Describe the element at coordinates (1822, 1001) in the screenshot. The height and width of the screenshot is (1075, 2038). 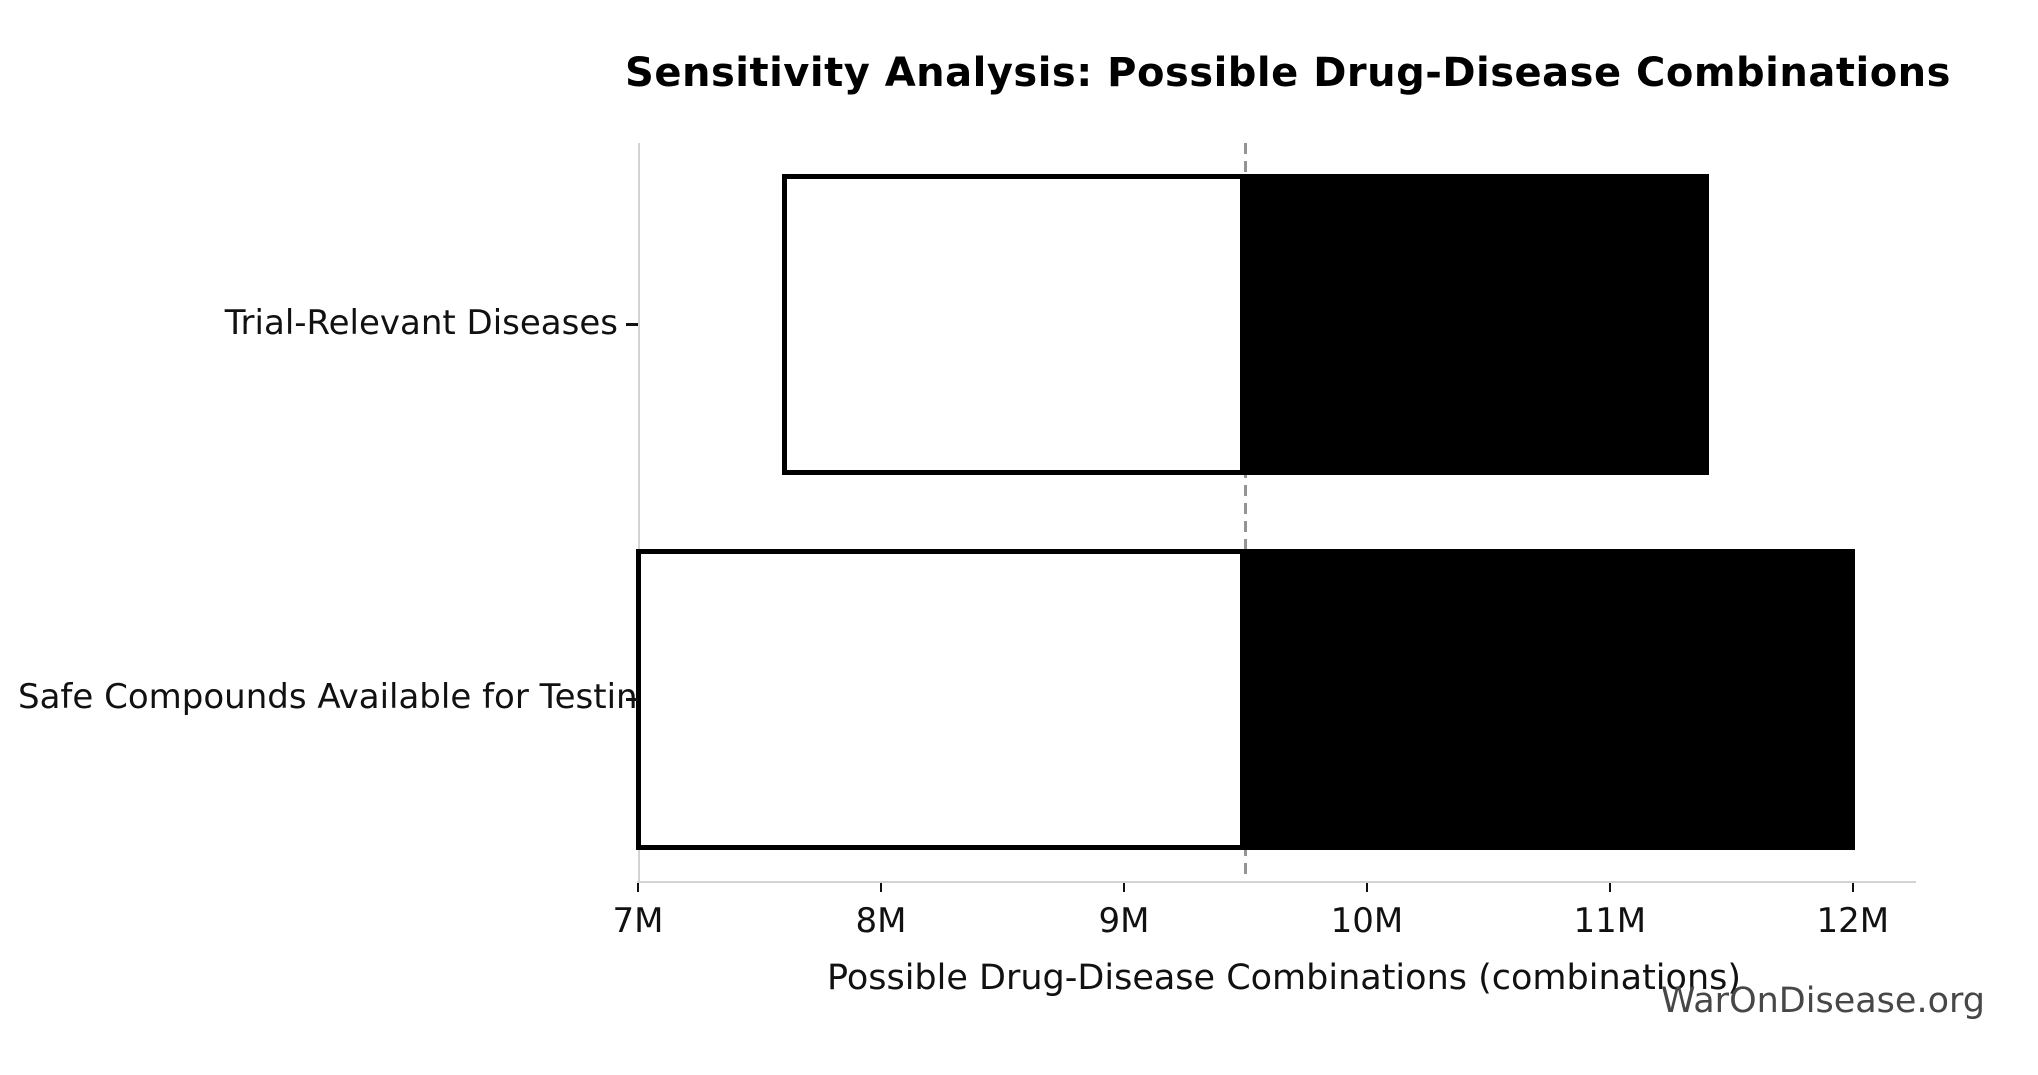
I see `watermark-text: WarOnDisease.org` at that location.